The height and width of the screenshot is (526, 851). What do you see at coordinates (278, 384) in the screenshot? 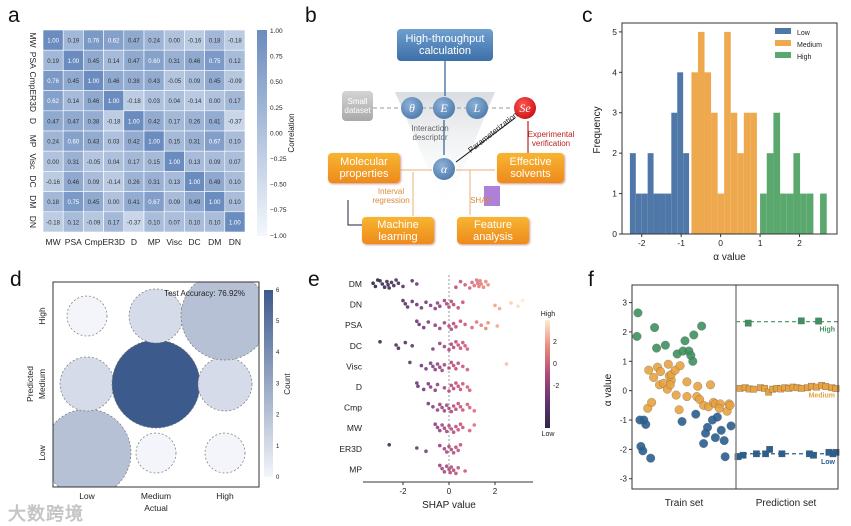
I see `colorbar-tick: 3` at bounding box center [278, 384].